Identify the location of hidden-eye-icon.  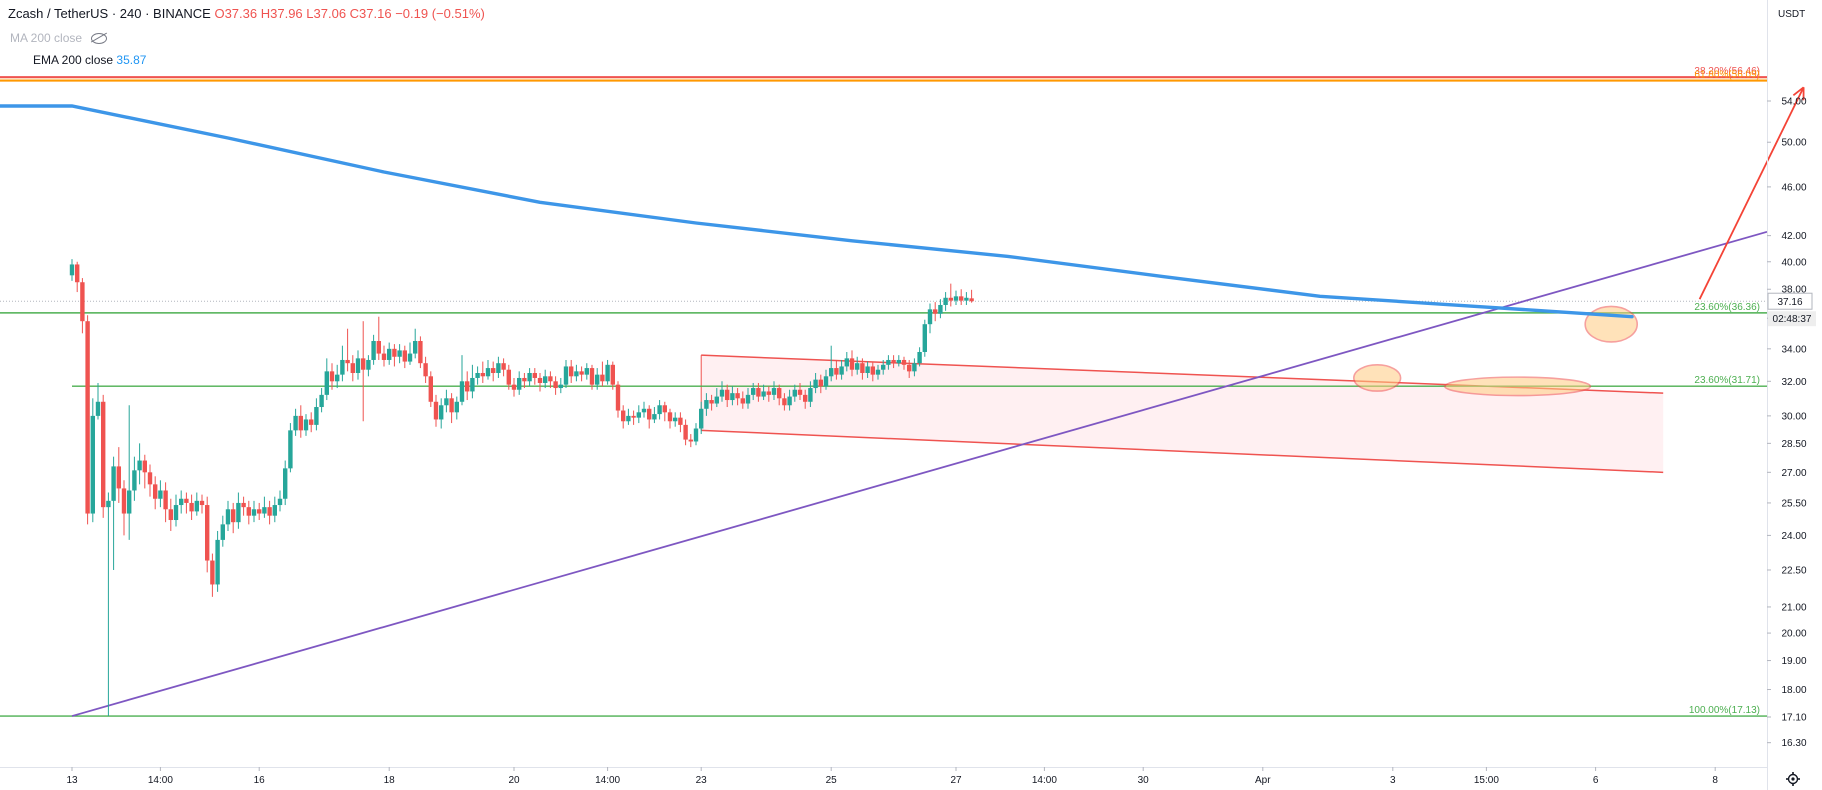
(99, 39).